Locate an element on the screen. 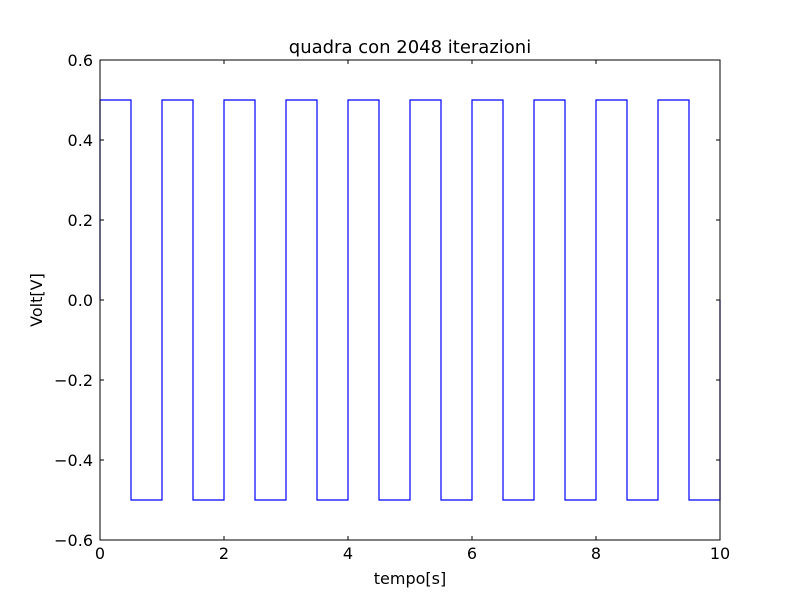 The width and height of the screenshot is (800, 600). x-tick-label: 10 is located at coordinates (720, 553).